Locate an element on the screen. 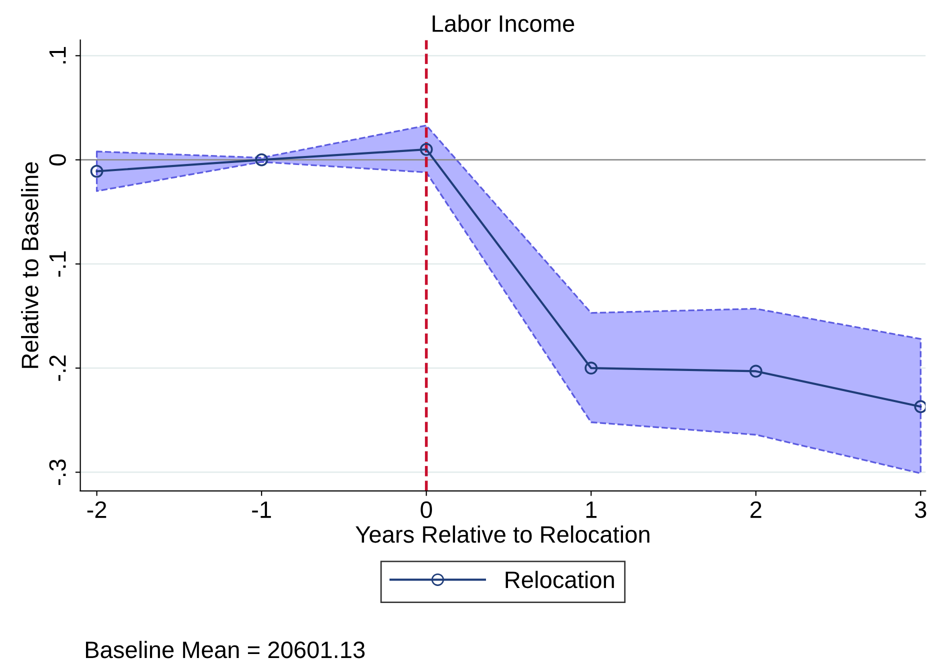 The height and width of the screenshot is (668, 934). x-tick-label: -2 is located at coordinates (96, 509).